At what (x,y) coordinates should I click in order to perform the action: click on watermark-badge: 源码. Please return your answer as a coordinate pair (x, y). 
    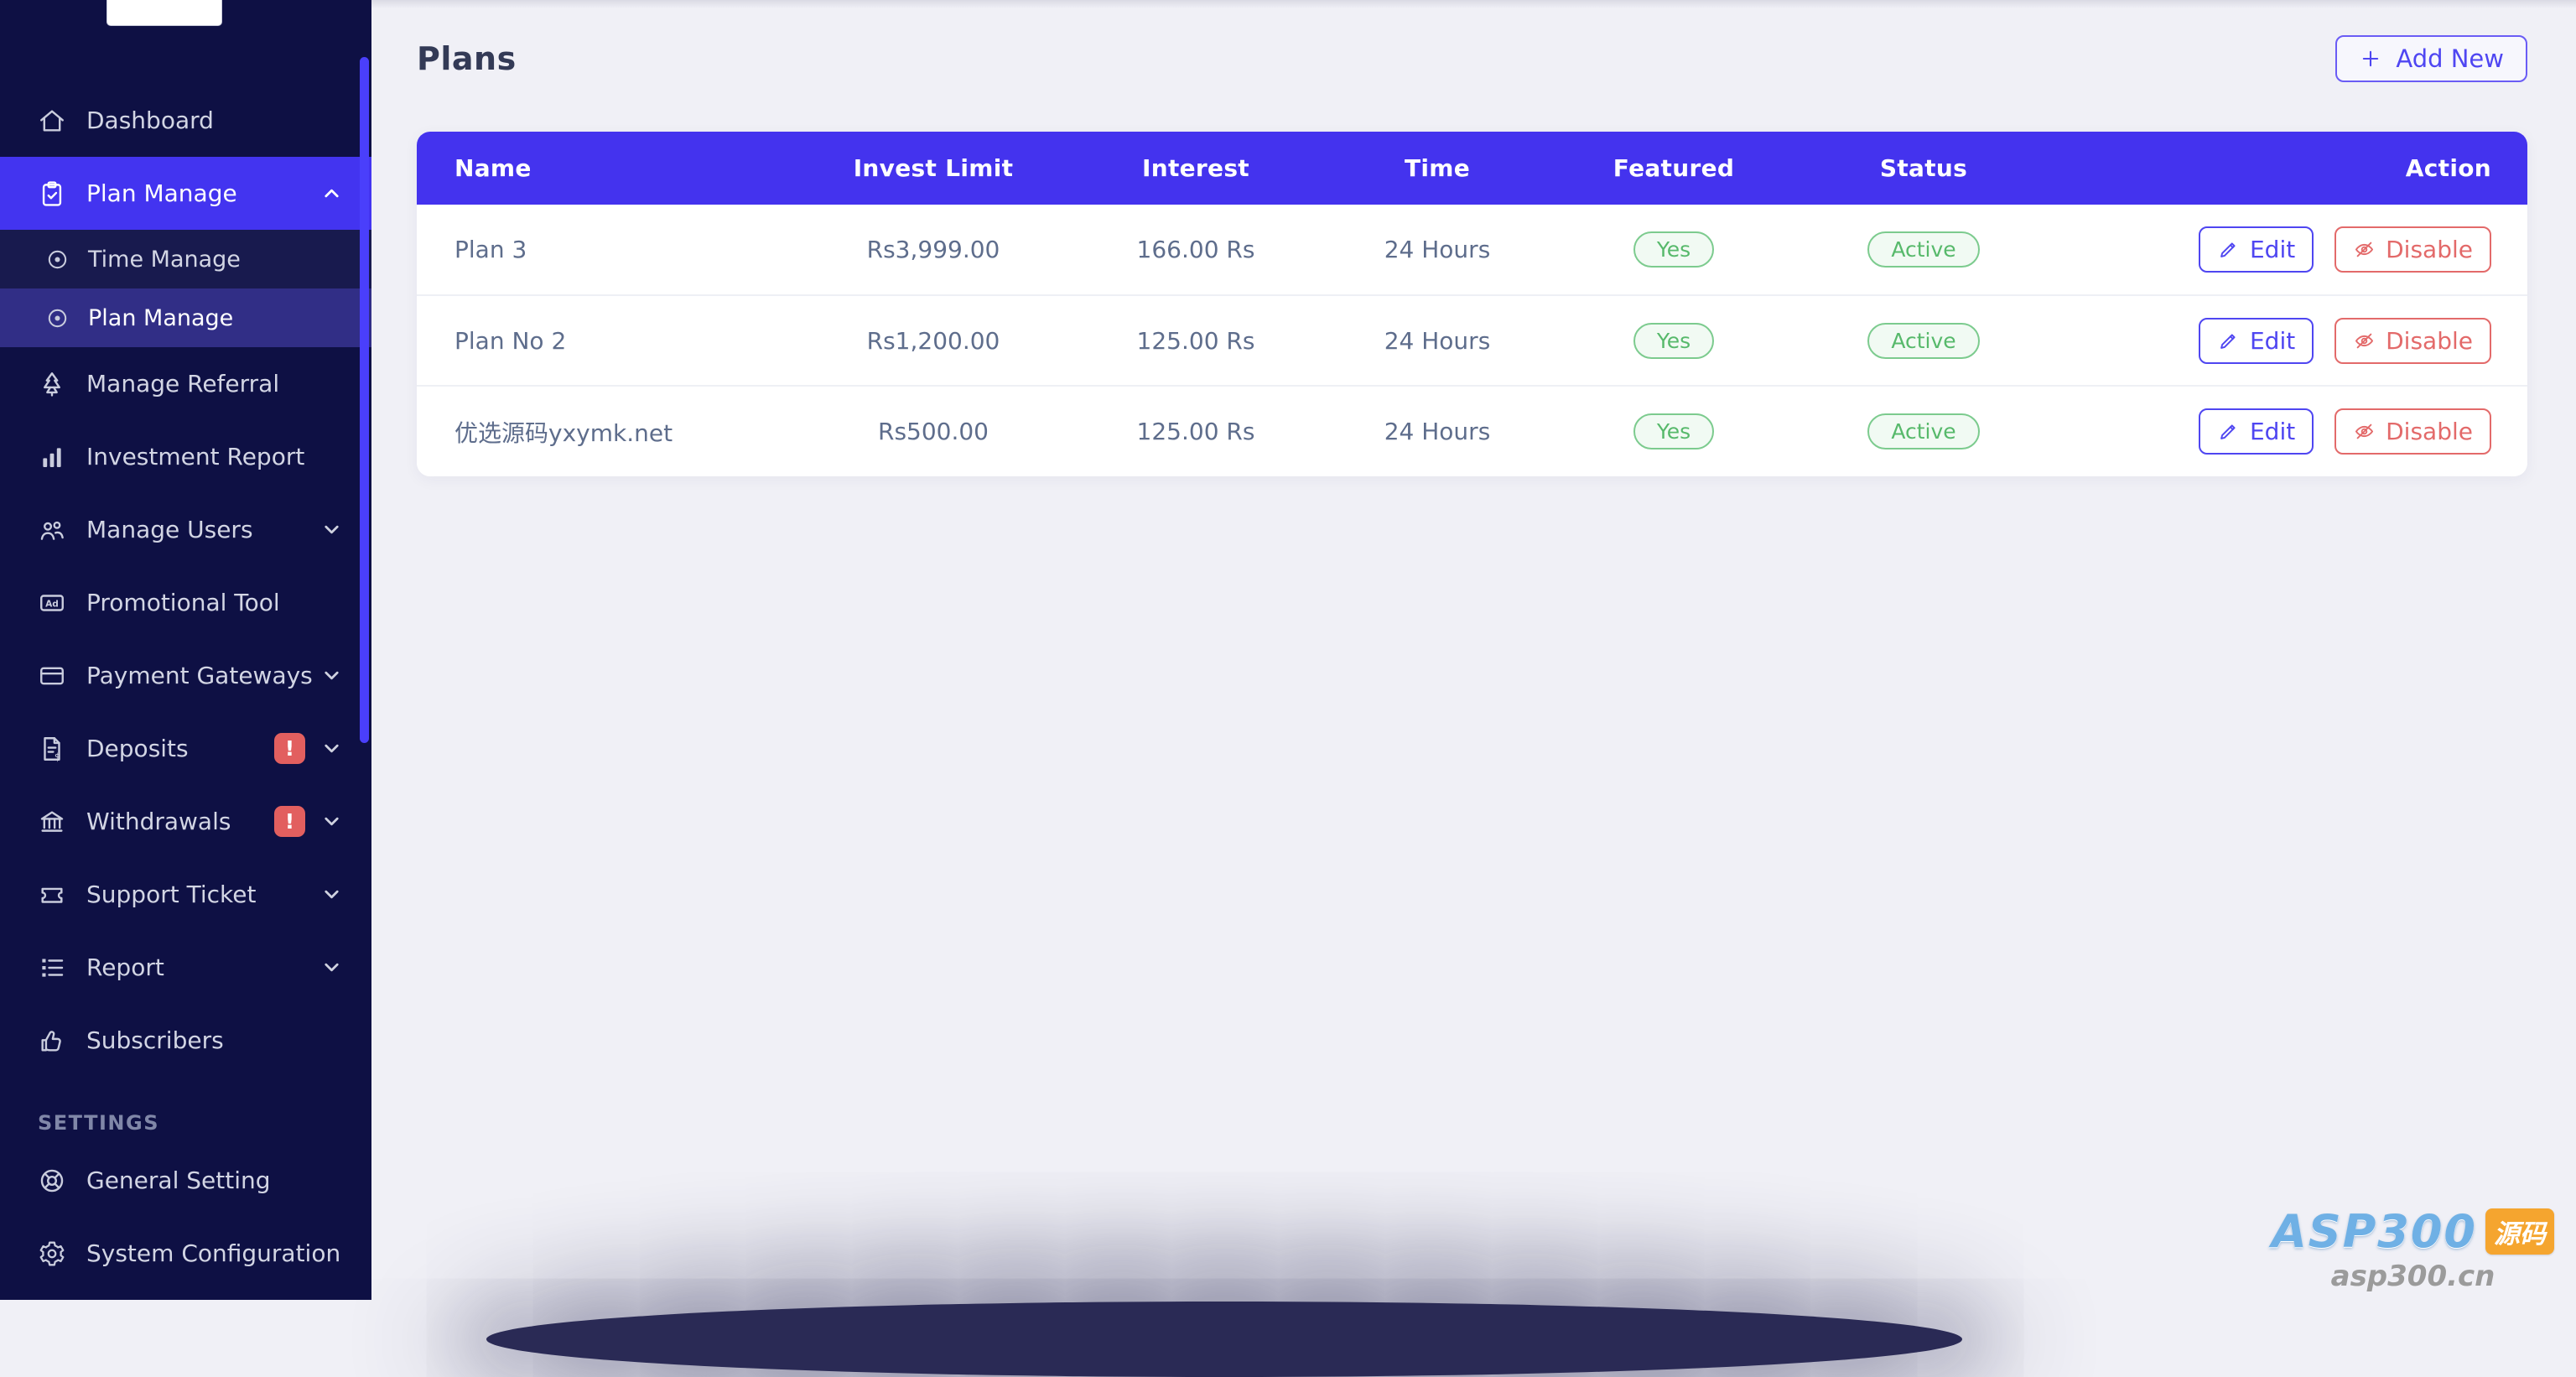
    Looking at the image, I should click on (2519, 1231).